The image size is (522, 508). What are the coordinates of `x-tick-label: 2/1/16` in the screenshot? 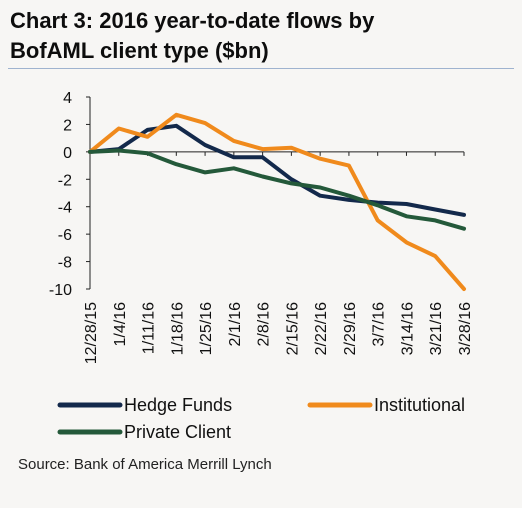 It's located at (235, 324).